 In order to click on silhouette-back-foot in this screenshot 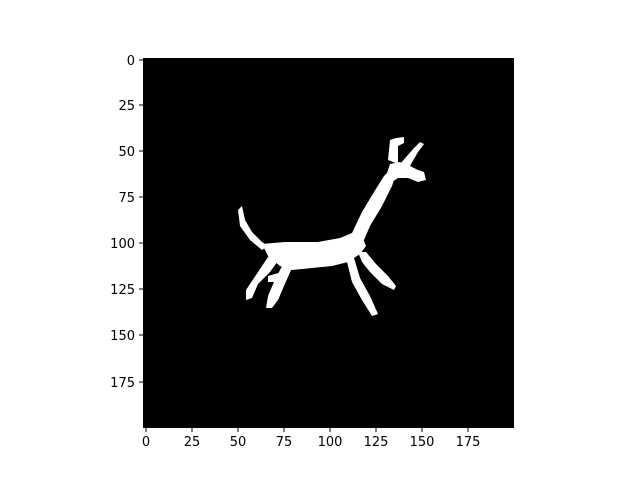, I will do `click(277, 277)`.